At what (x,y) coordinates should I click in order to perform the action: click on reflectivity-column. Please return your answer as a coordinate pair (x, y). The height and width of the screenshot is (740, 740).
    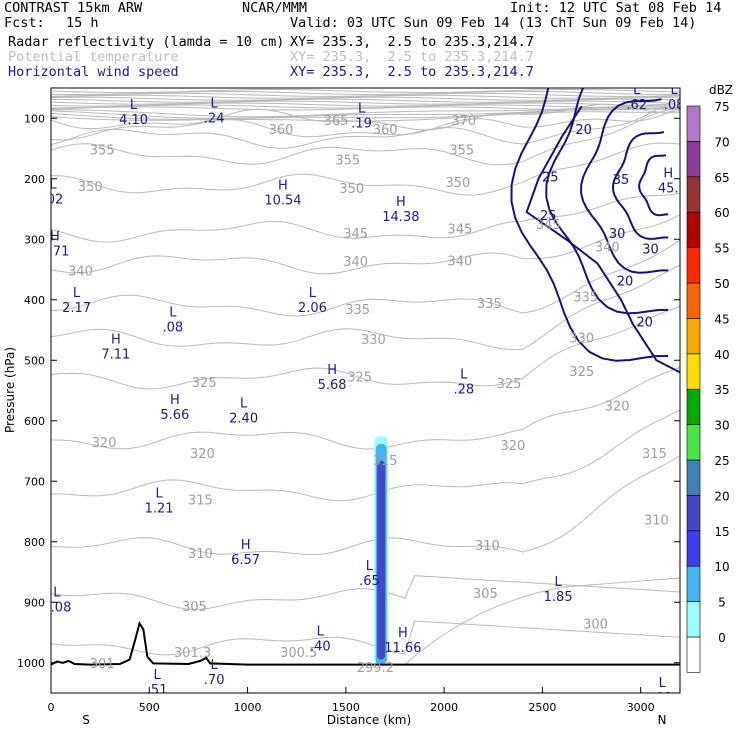
    Looking at the image, I should click on (381, 550).